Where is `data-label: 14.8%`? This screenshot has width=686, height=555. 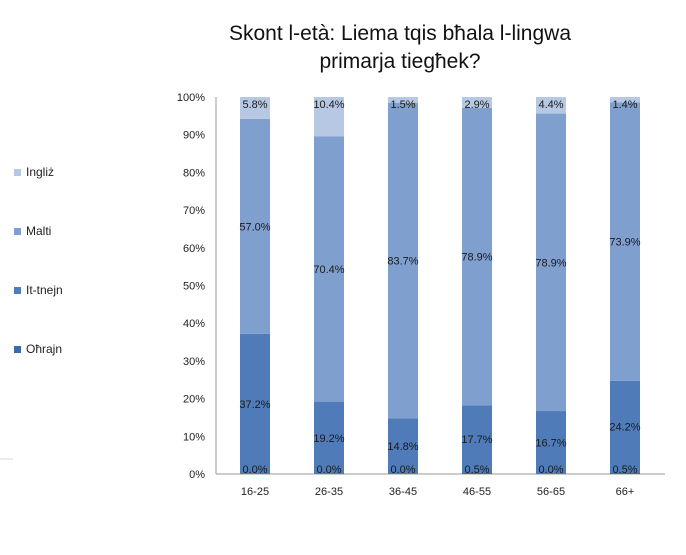
data-label: 14.8% is located at coordinates (402, 447).